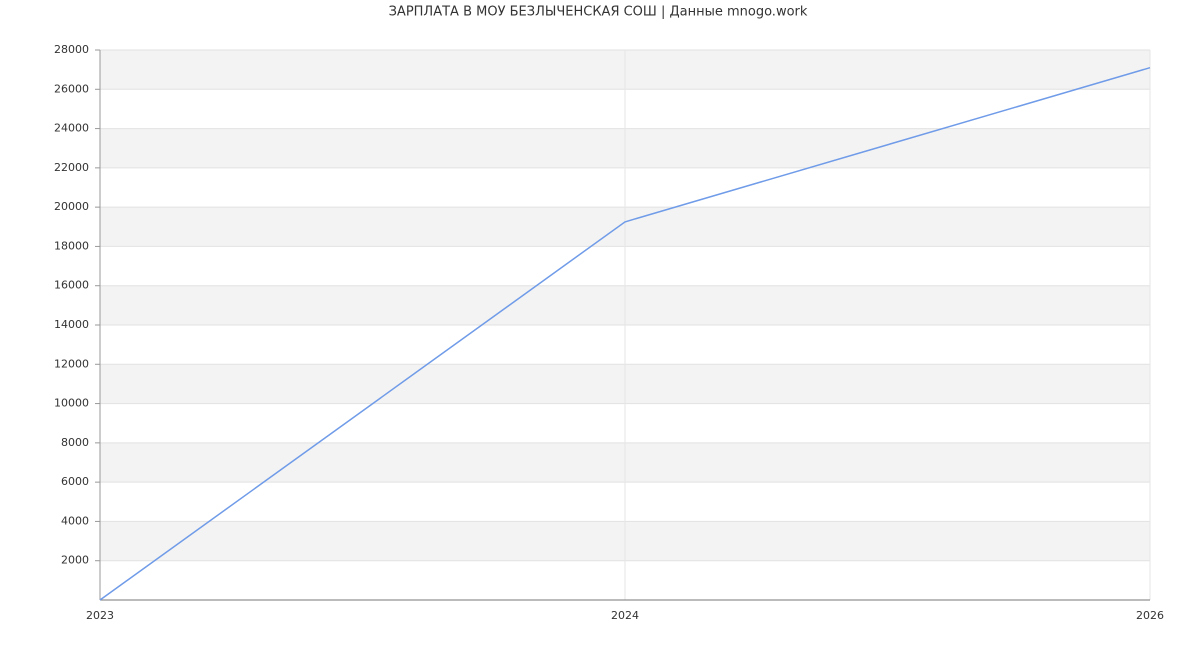  What do you see at coordinates (71, 403) in the screenshot?
I see `y-tick-label: 10000` at bounding box center [71, 403].